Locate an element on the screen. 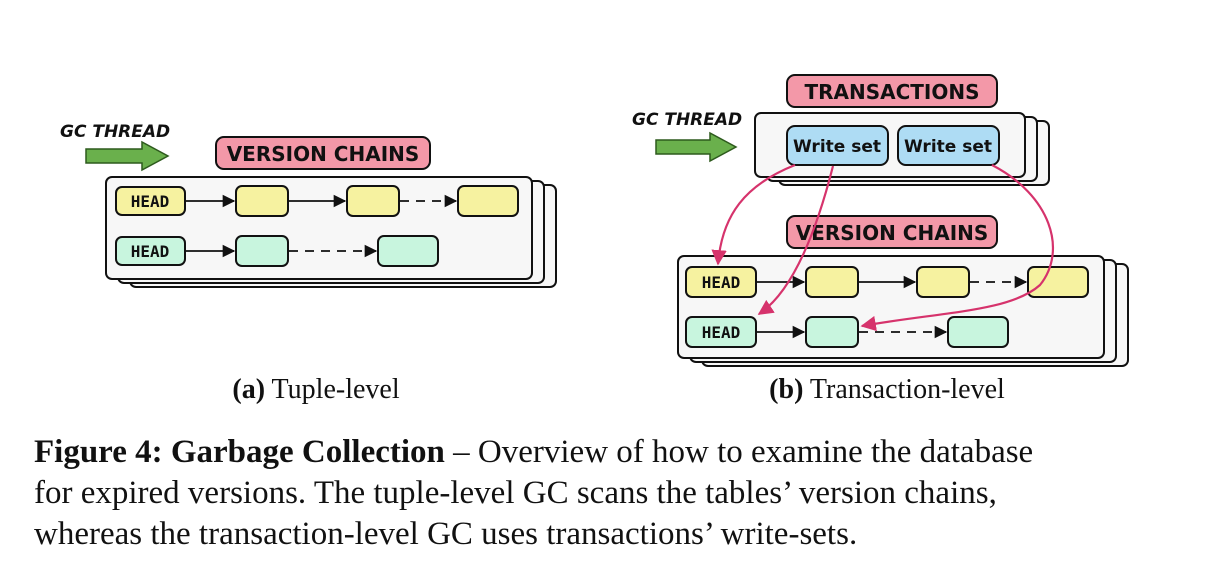 This screenshot has width=1210, height=580. subcaption-a-text: Tuple-level is located at coordinates (332, 389).